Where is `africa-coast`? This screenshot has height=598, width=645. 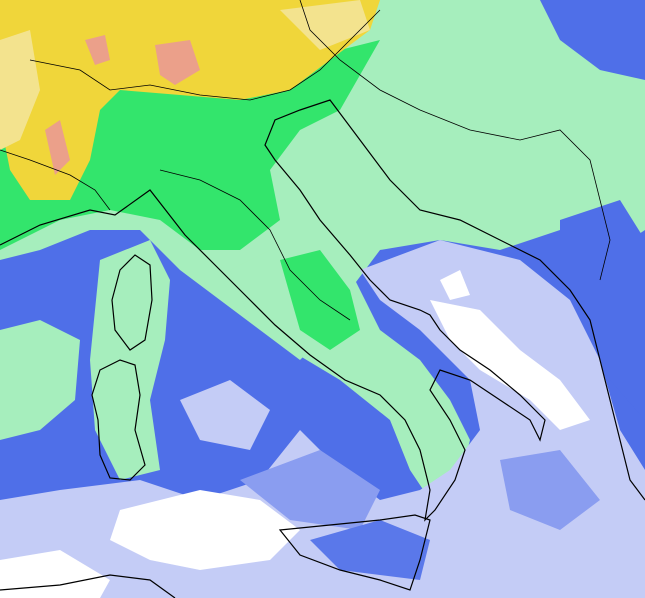 africa-coast is located at coordinates (88, 586).